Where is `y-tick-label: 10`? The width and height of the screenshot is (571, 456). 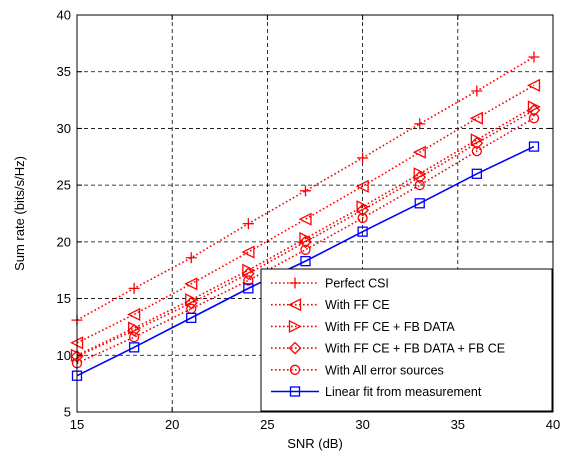
y-tick-label: 10 is located at coordinates (64, 355).